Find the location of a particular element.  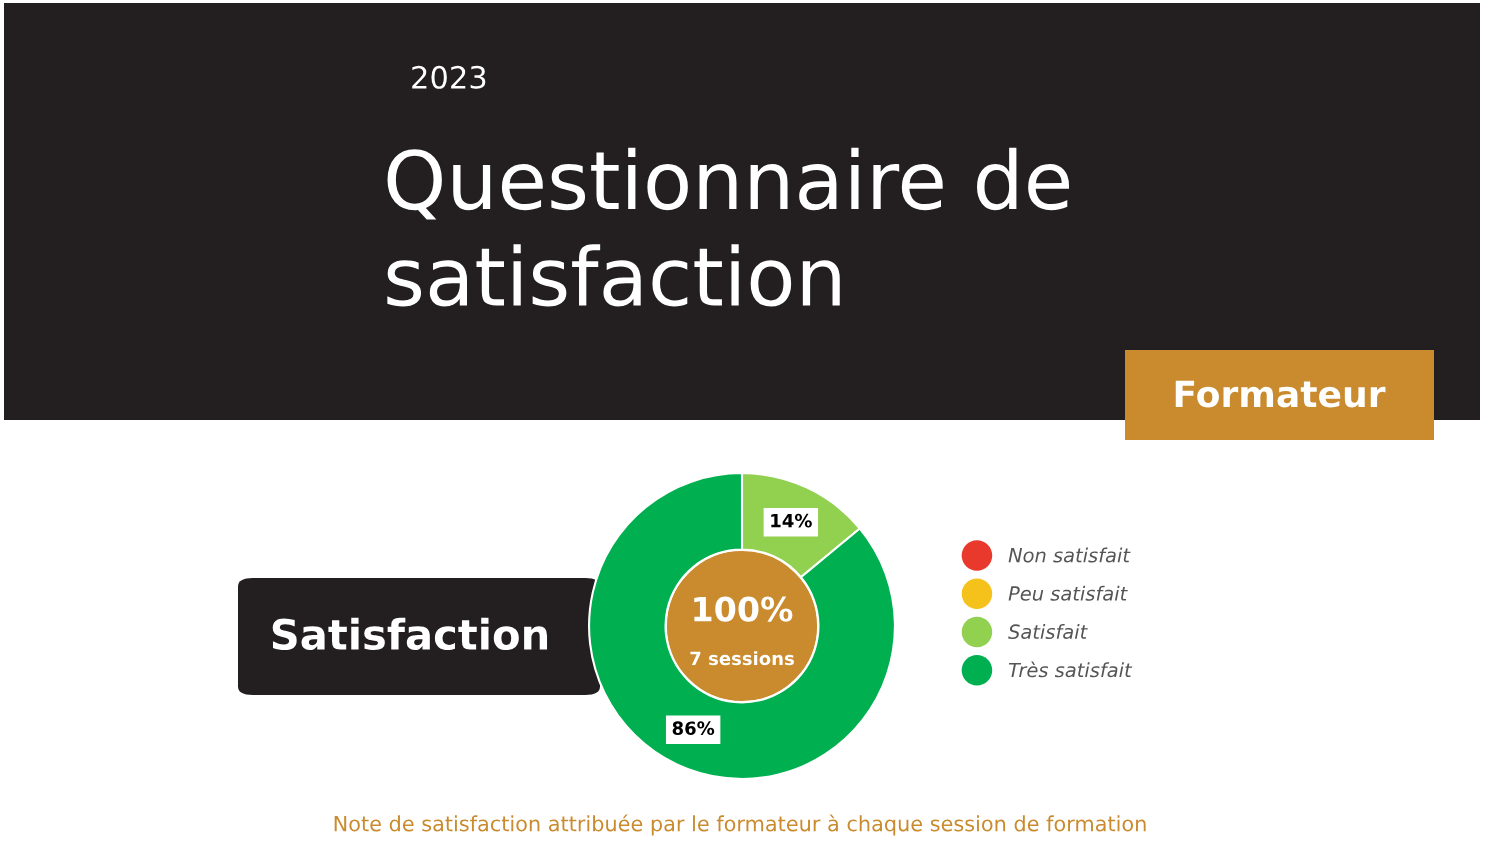

text: 7 sessions is located at coordinates (742, 658).